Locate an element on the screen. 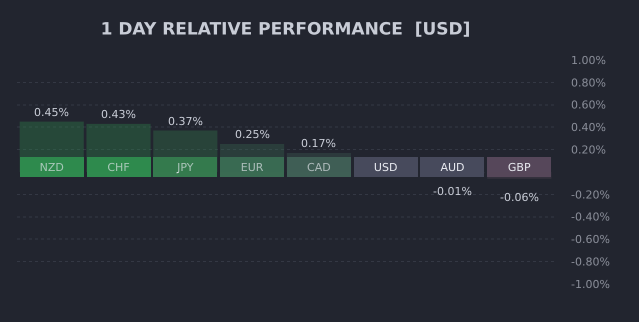  y-tick-label: -1.00% is located at coordinates (590, 284).